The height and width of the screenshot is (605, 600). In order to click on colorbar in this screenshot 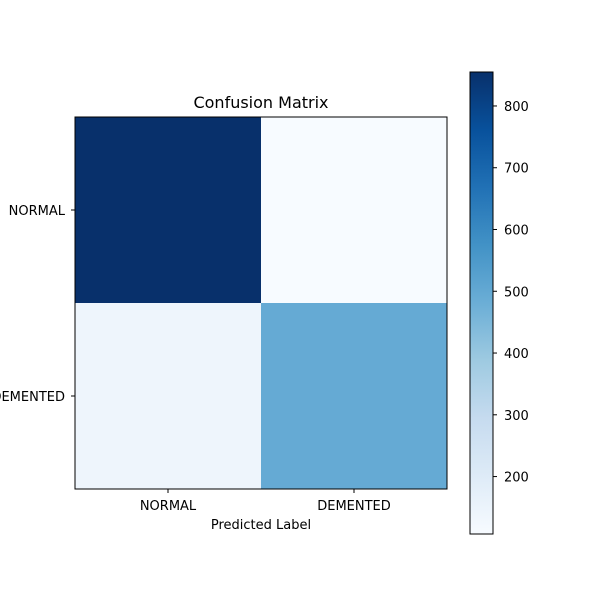, I will do `click(481, 303)`.